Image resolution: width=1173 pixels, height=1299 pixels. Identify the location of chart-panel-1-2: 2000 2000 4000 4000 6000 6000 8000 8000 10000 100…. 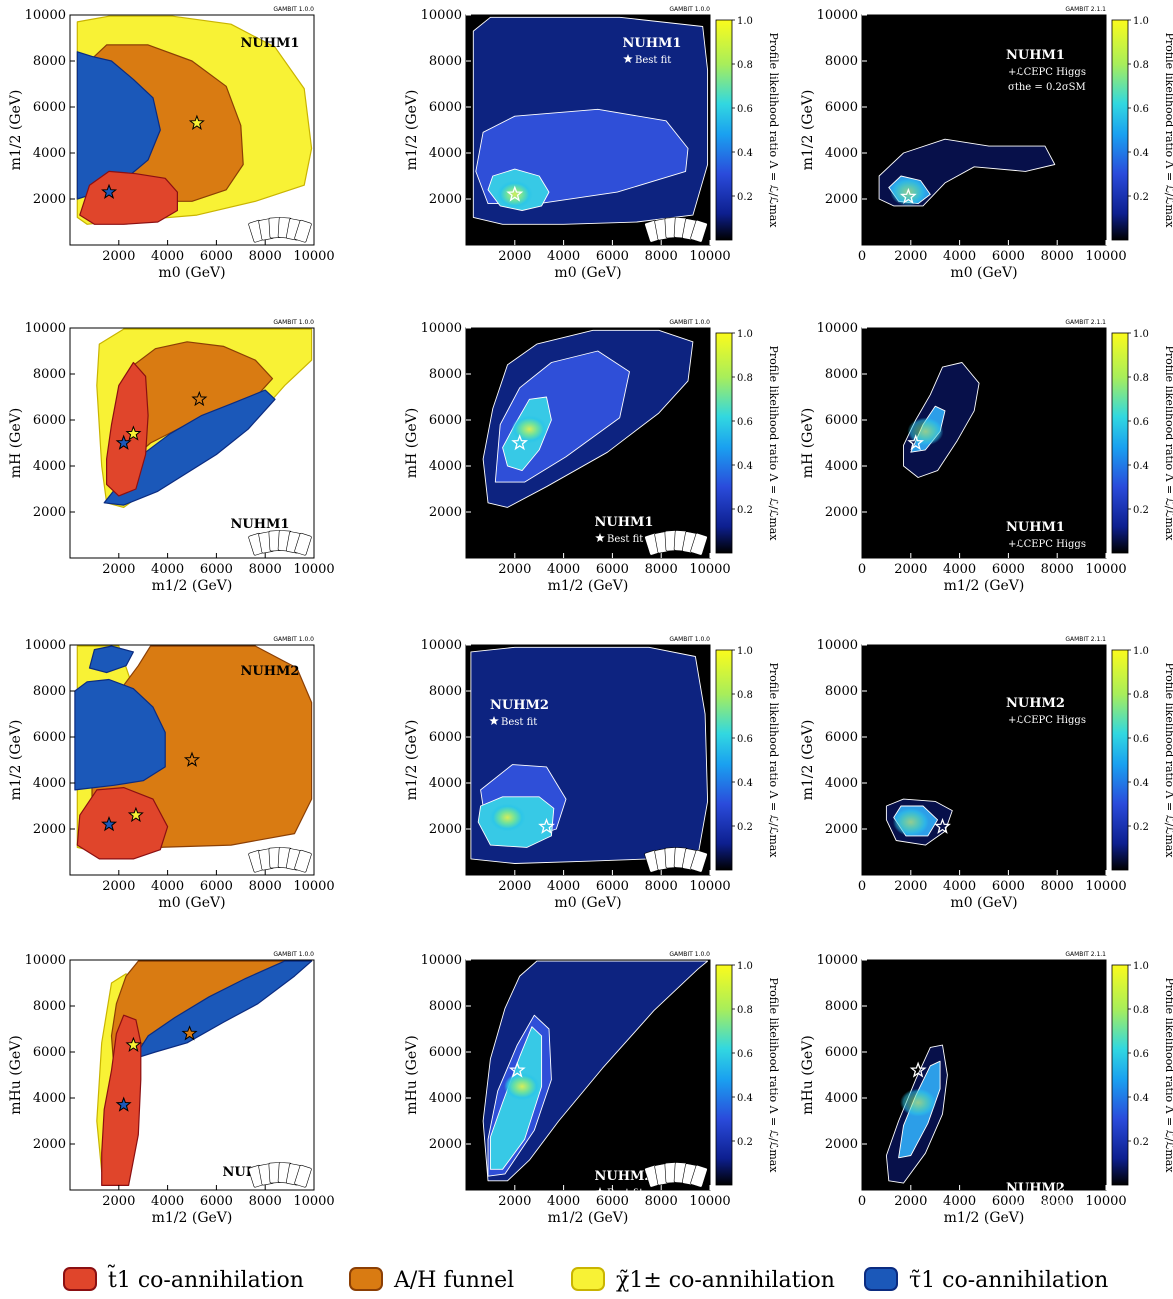
(592, 143).